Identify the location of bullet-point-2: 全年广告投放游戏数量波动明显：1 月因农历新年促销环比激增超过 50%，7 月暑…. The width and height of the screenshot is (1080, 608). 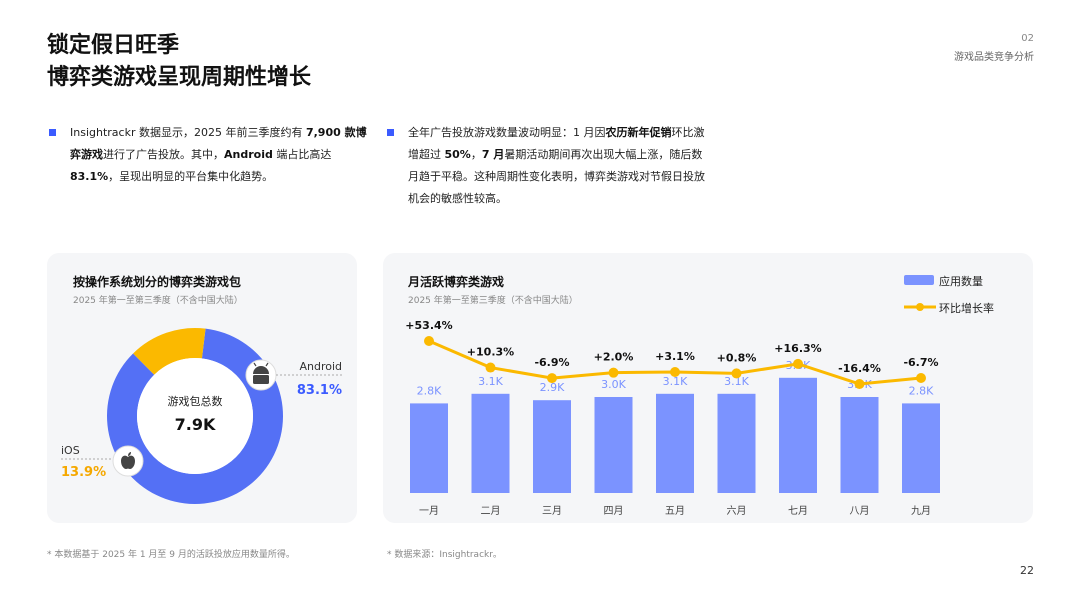
(547, 166).